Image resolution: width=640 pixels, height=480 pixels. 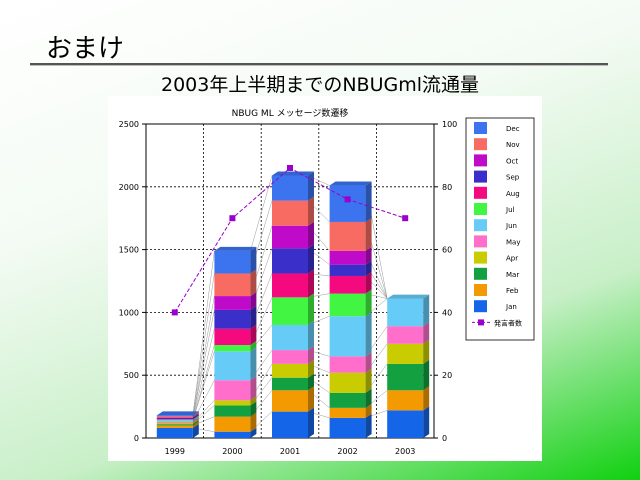 What do you see at coordinates (290, 451) in the screenshot?
I see `x-tick-label: 2001` at bounding box center [290, 451].